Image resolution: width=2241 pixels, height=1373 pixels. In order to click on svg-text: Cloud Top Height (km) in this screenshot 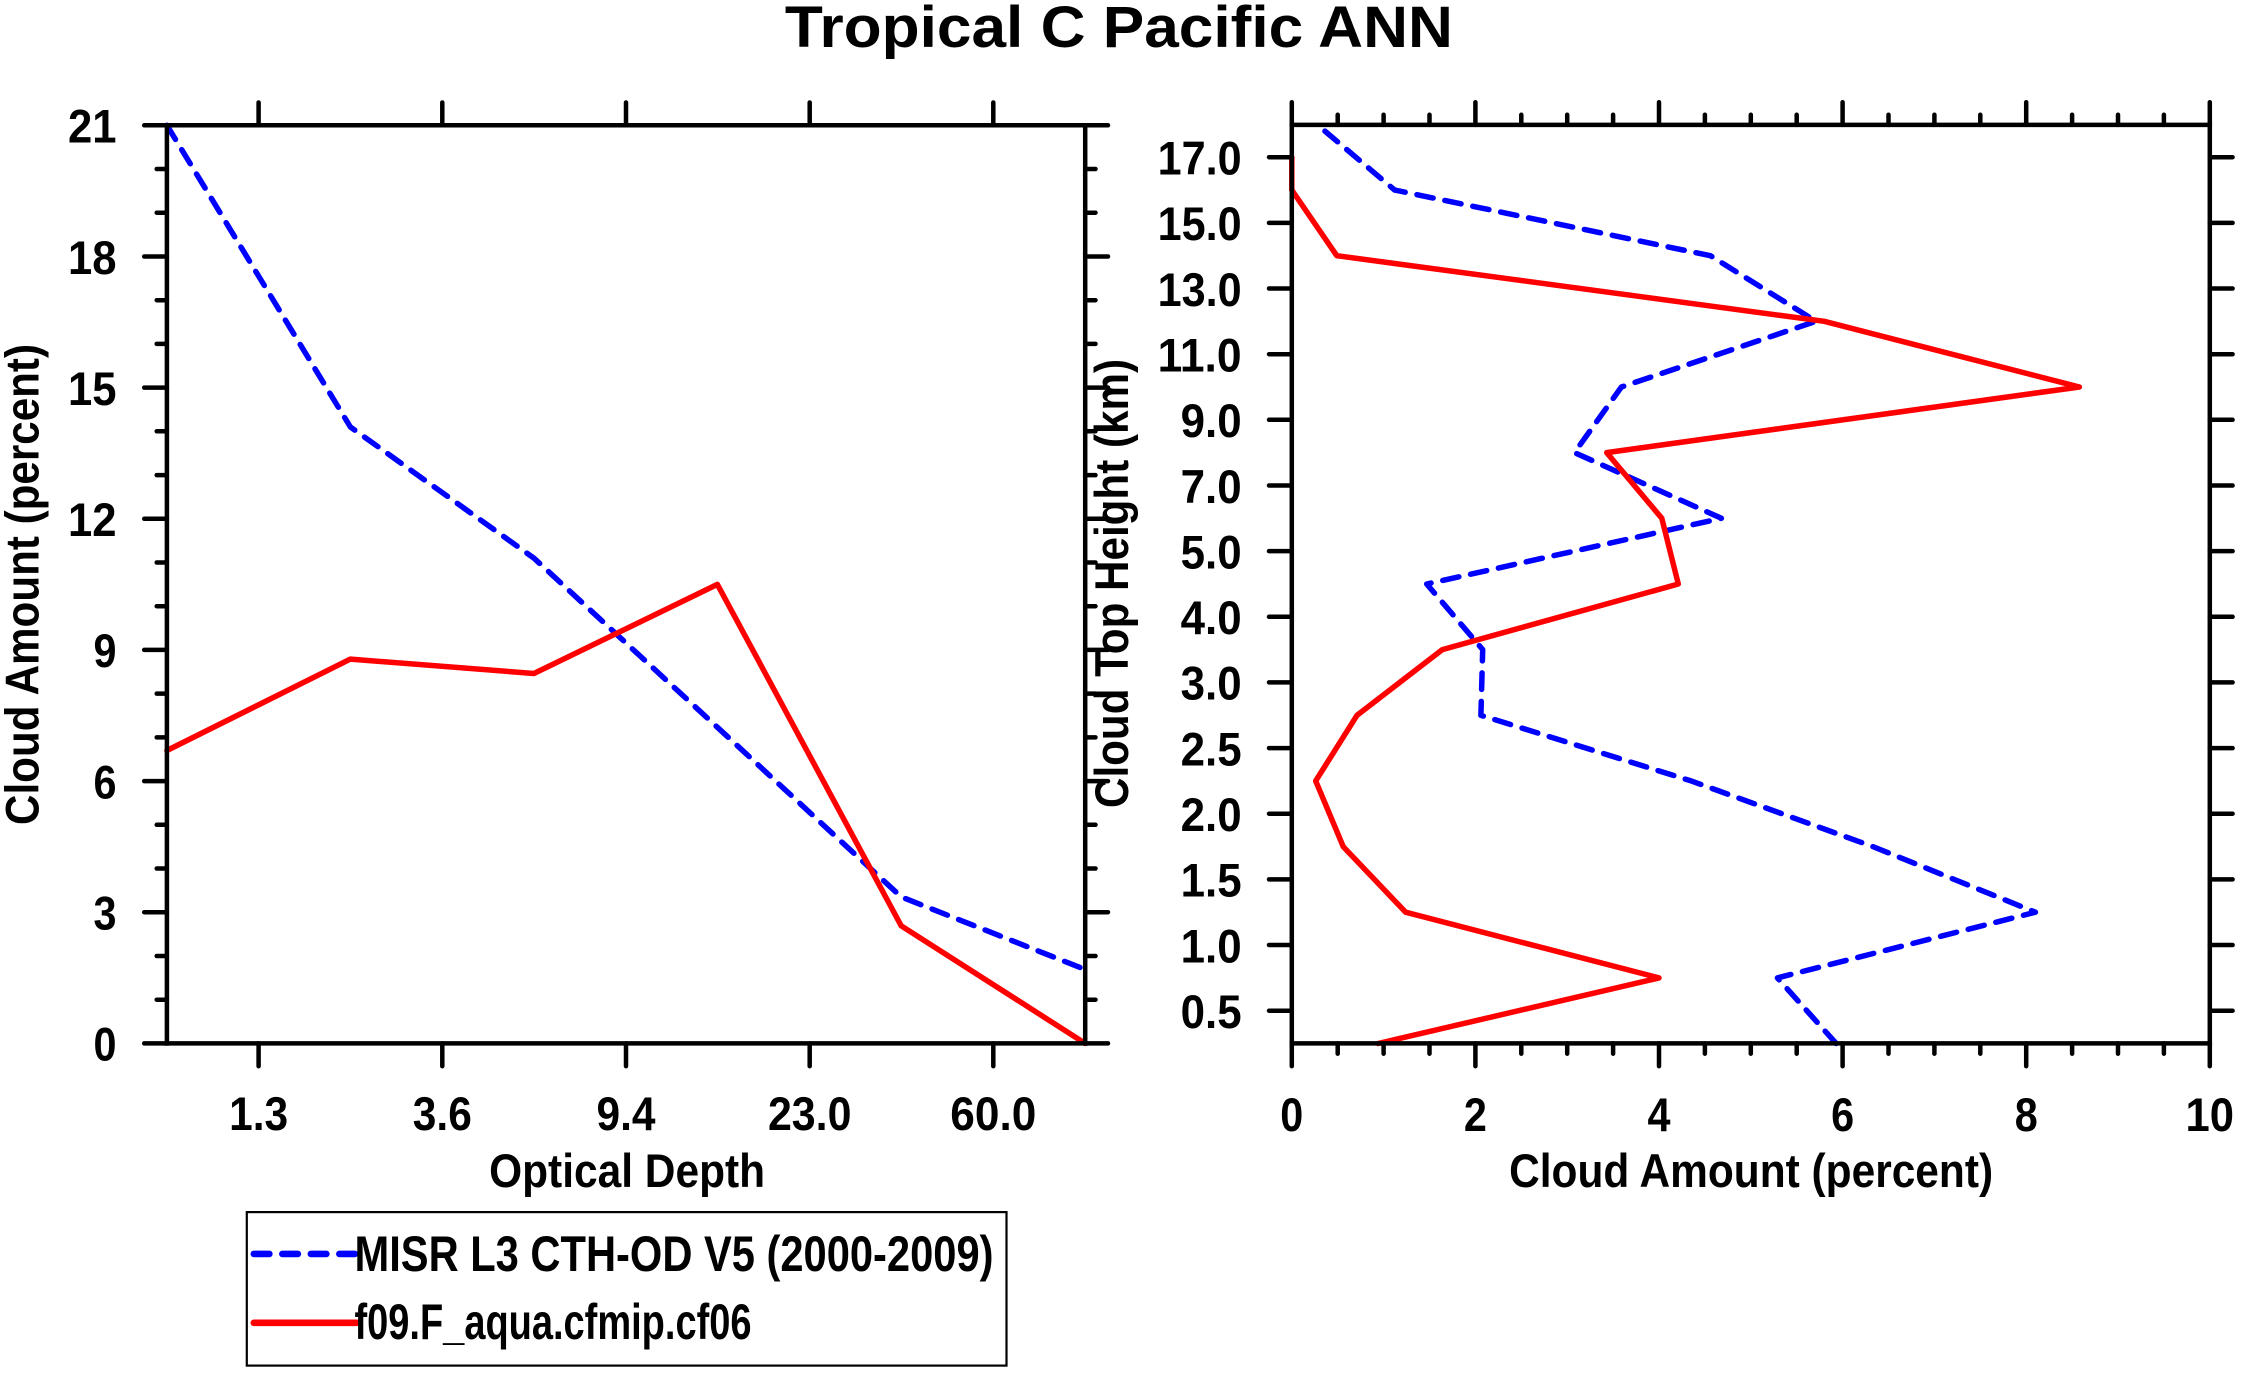, I will do `click(1112, 583)`.